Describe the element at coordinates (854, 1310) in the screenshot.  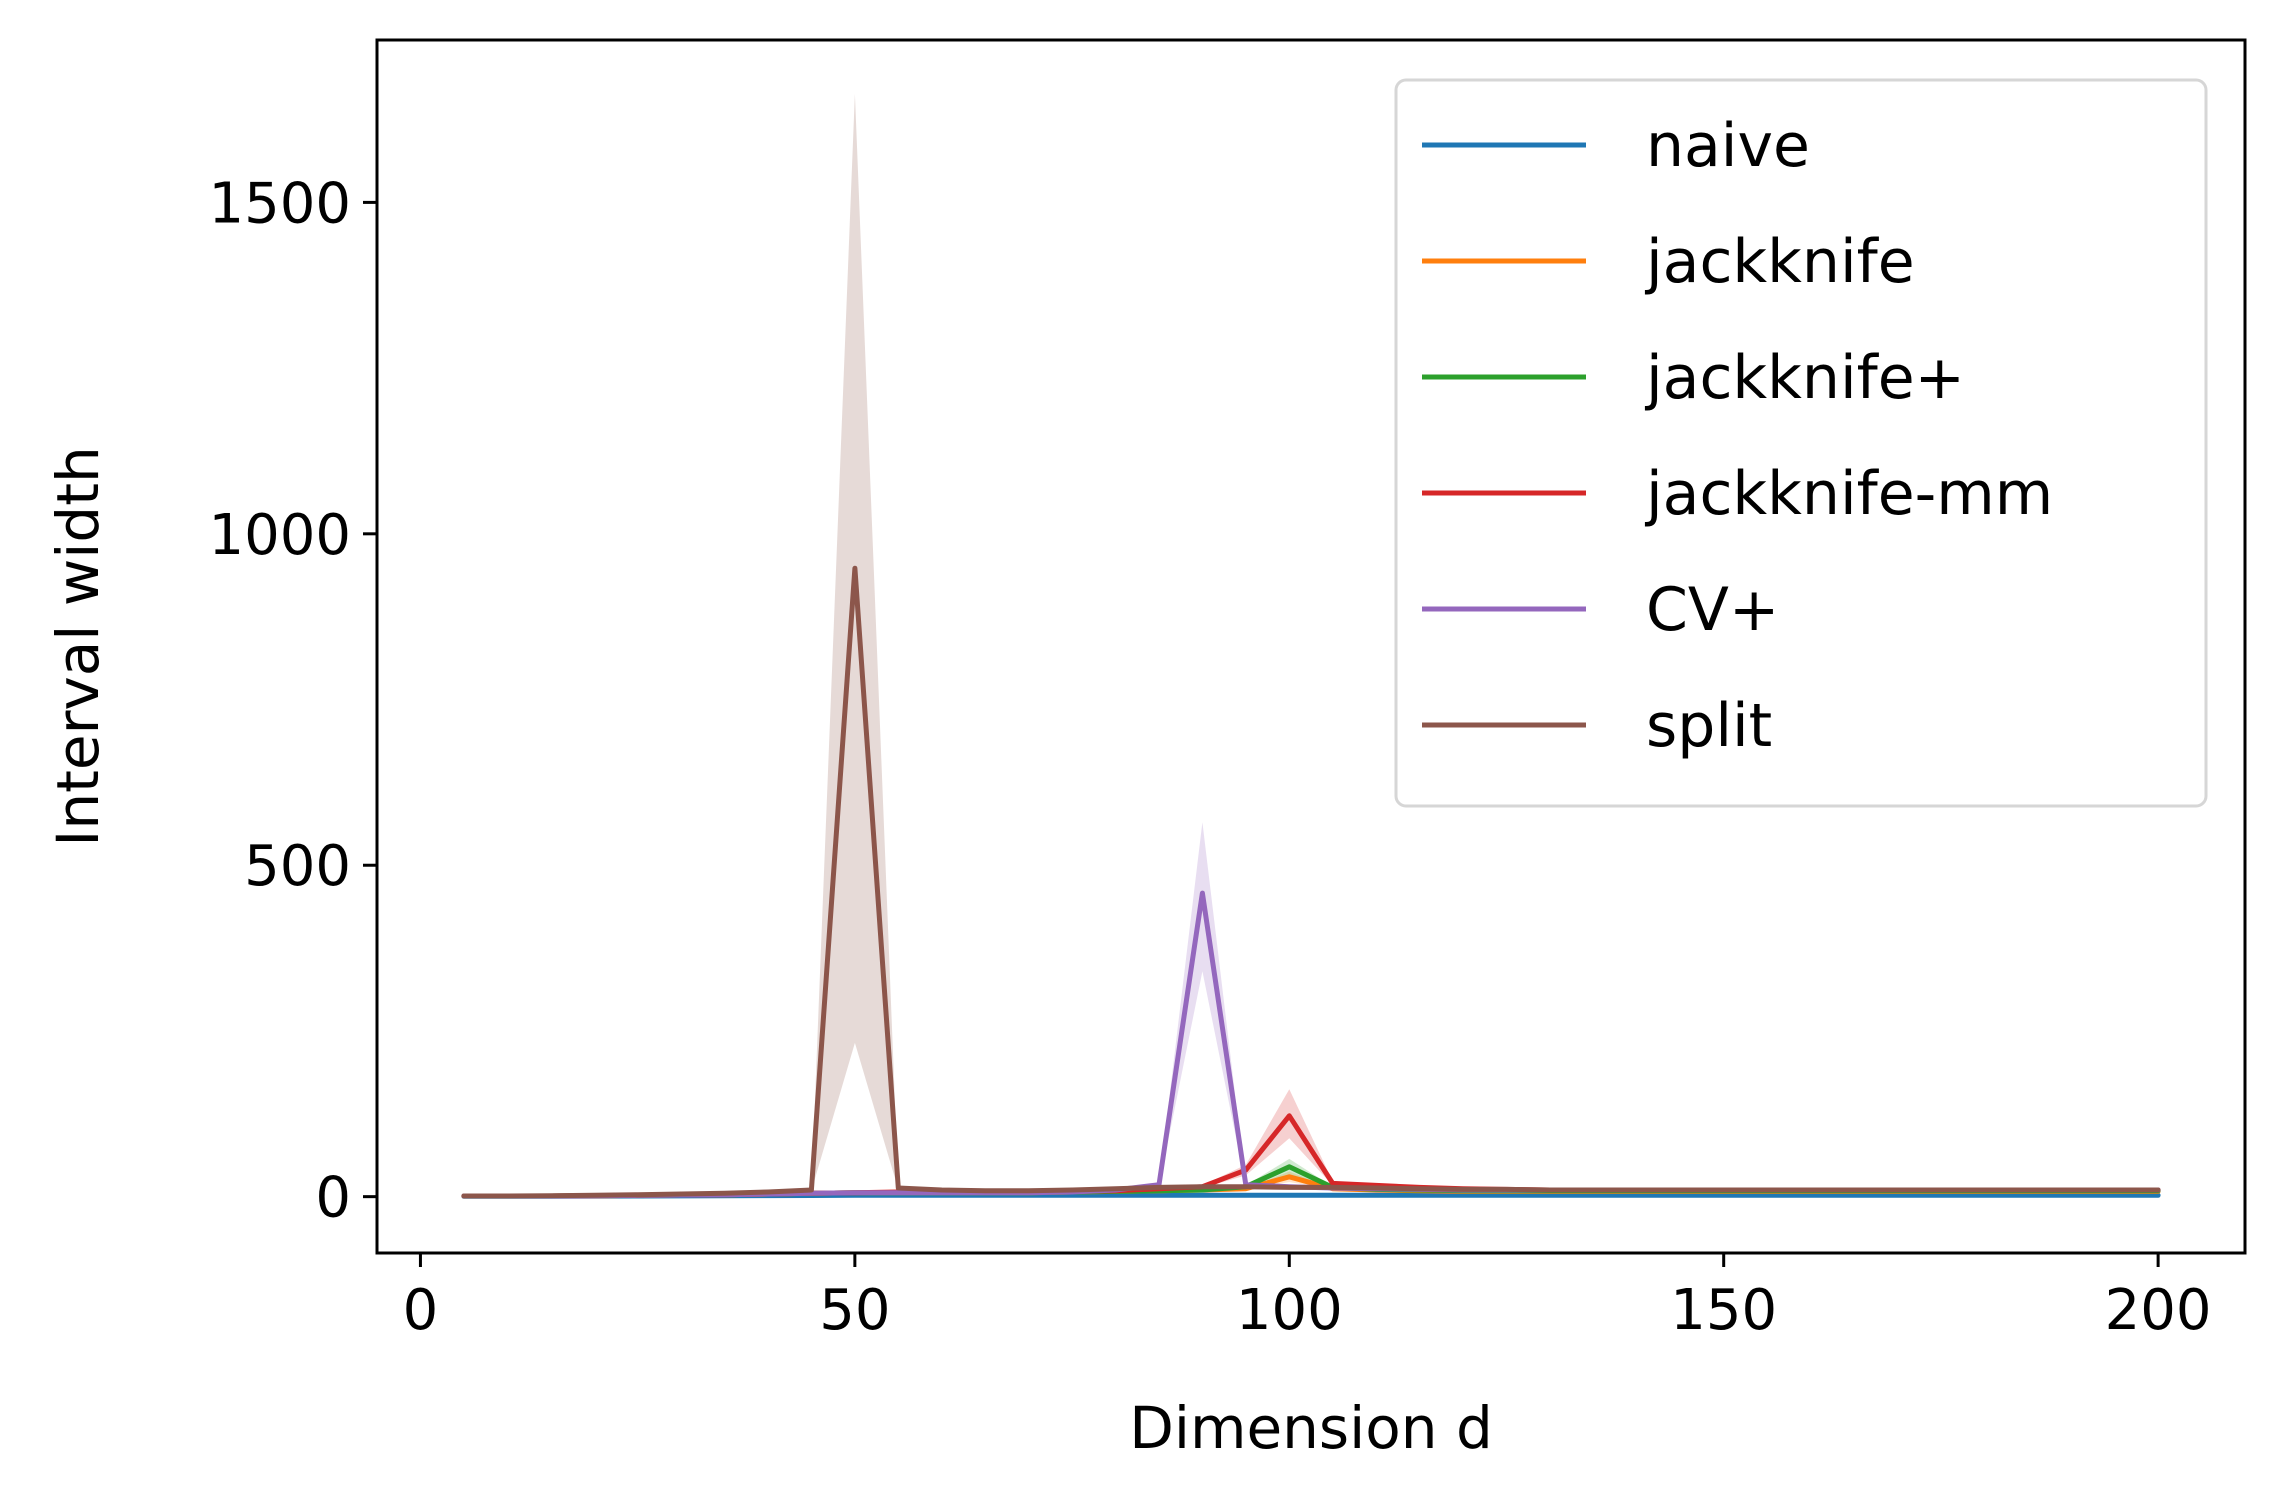
I see `x-tick-label: 50` at that location.